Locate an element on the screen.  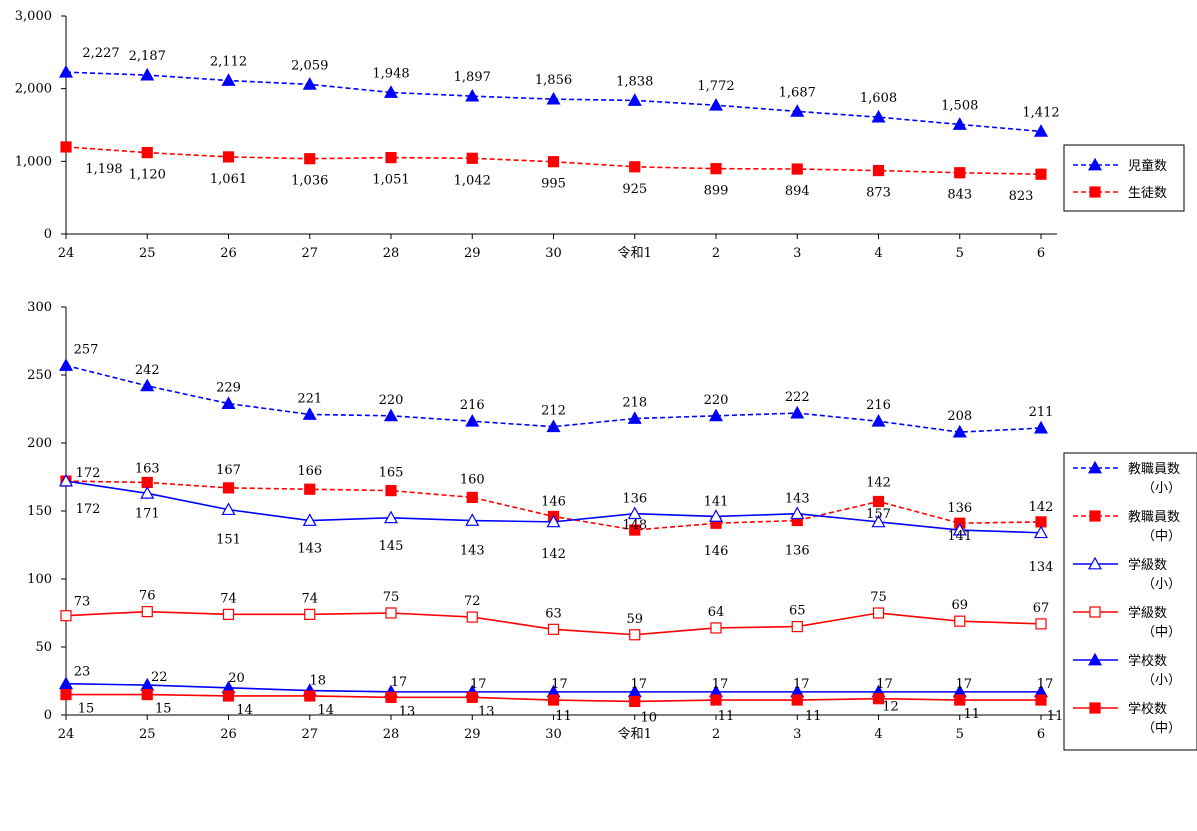
data-label: 212 is located at coordinates (553, 411).